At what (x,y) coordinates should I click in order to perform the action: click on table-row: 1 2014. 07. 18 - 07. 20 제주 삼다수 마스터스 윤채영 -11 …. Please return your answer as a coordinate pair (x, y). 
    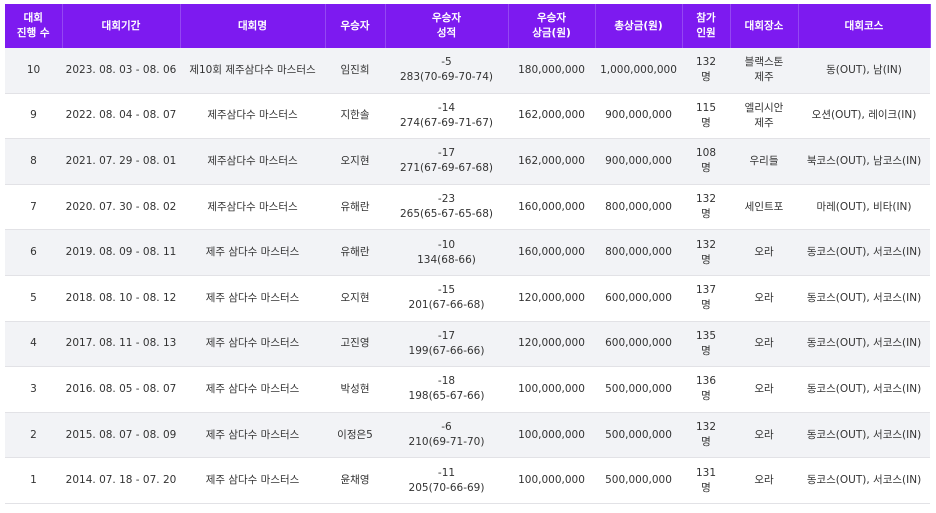
    Looking at the image, I should click on (467, 480).